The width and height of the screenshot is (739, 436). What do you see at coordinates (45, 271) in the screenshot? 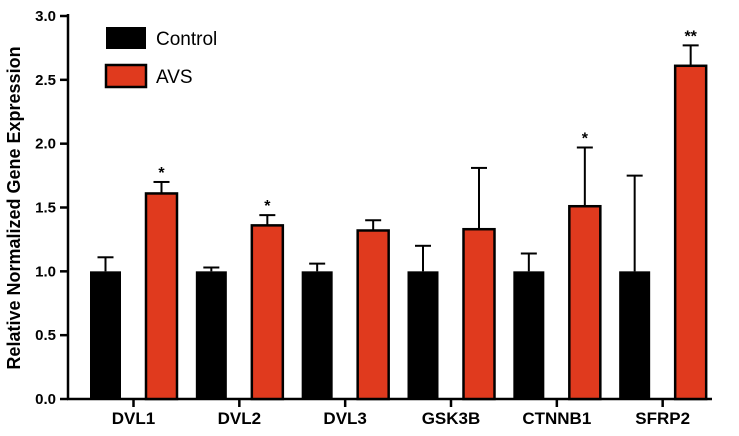
I see `y-tick-label: 1.0` at bounding box center [45, 271].